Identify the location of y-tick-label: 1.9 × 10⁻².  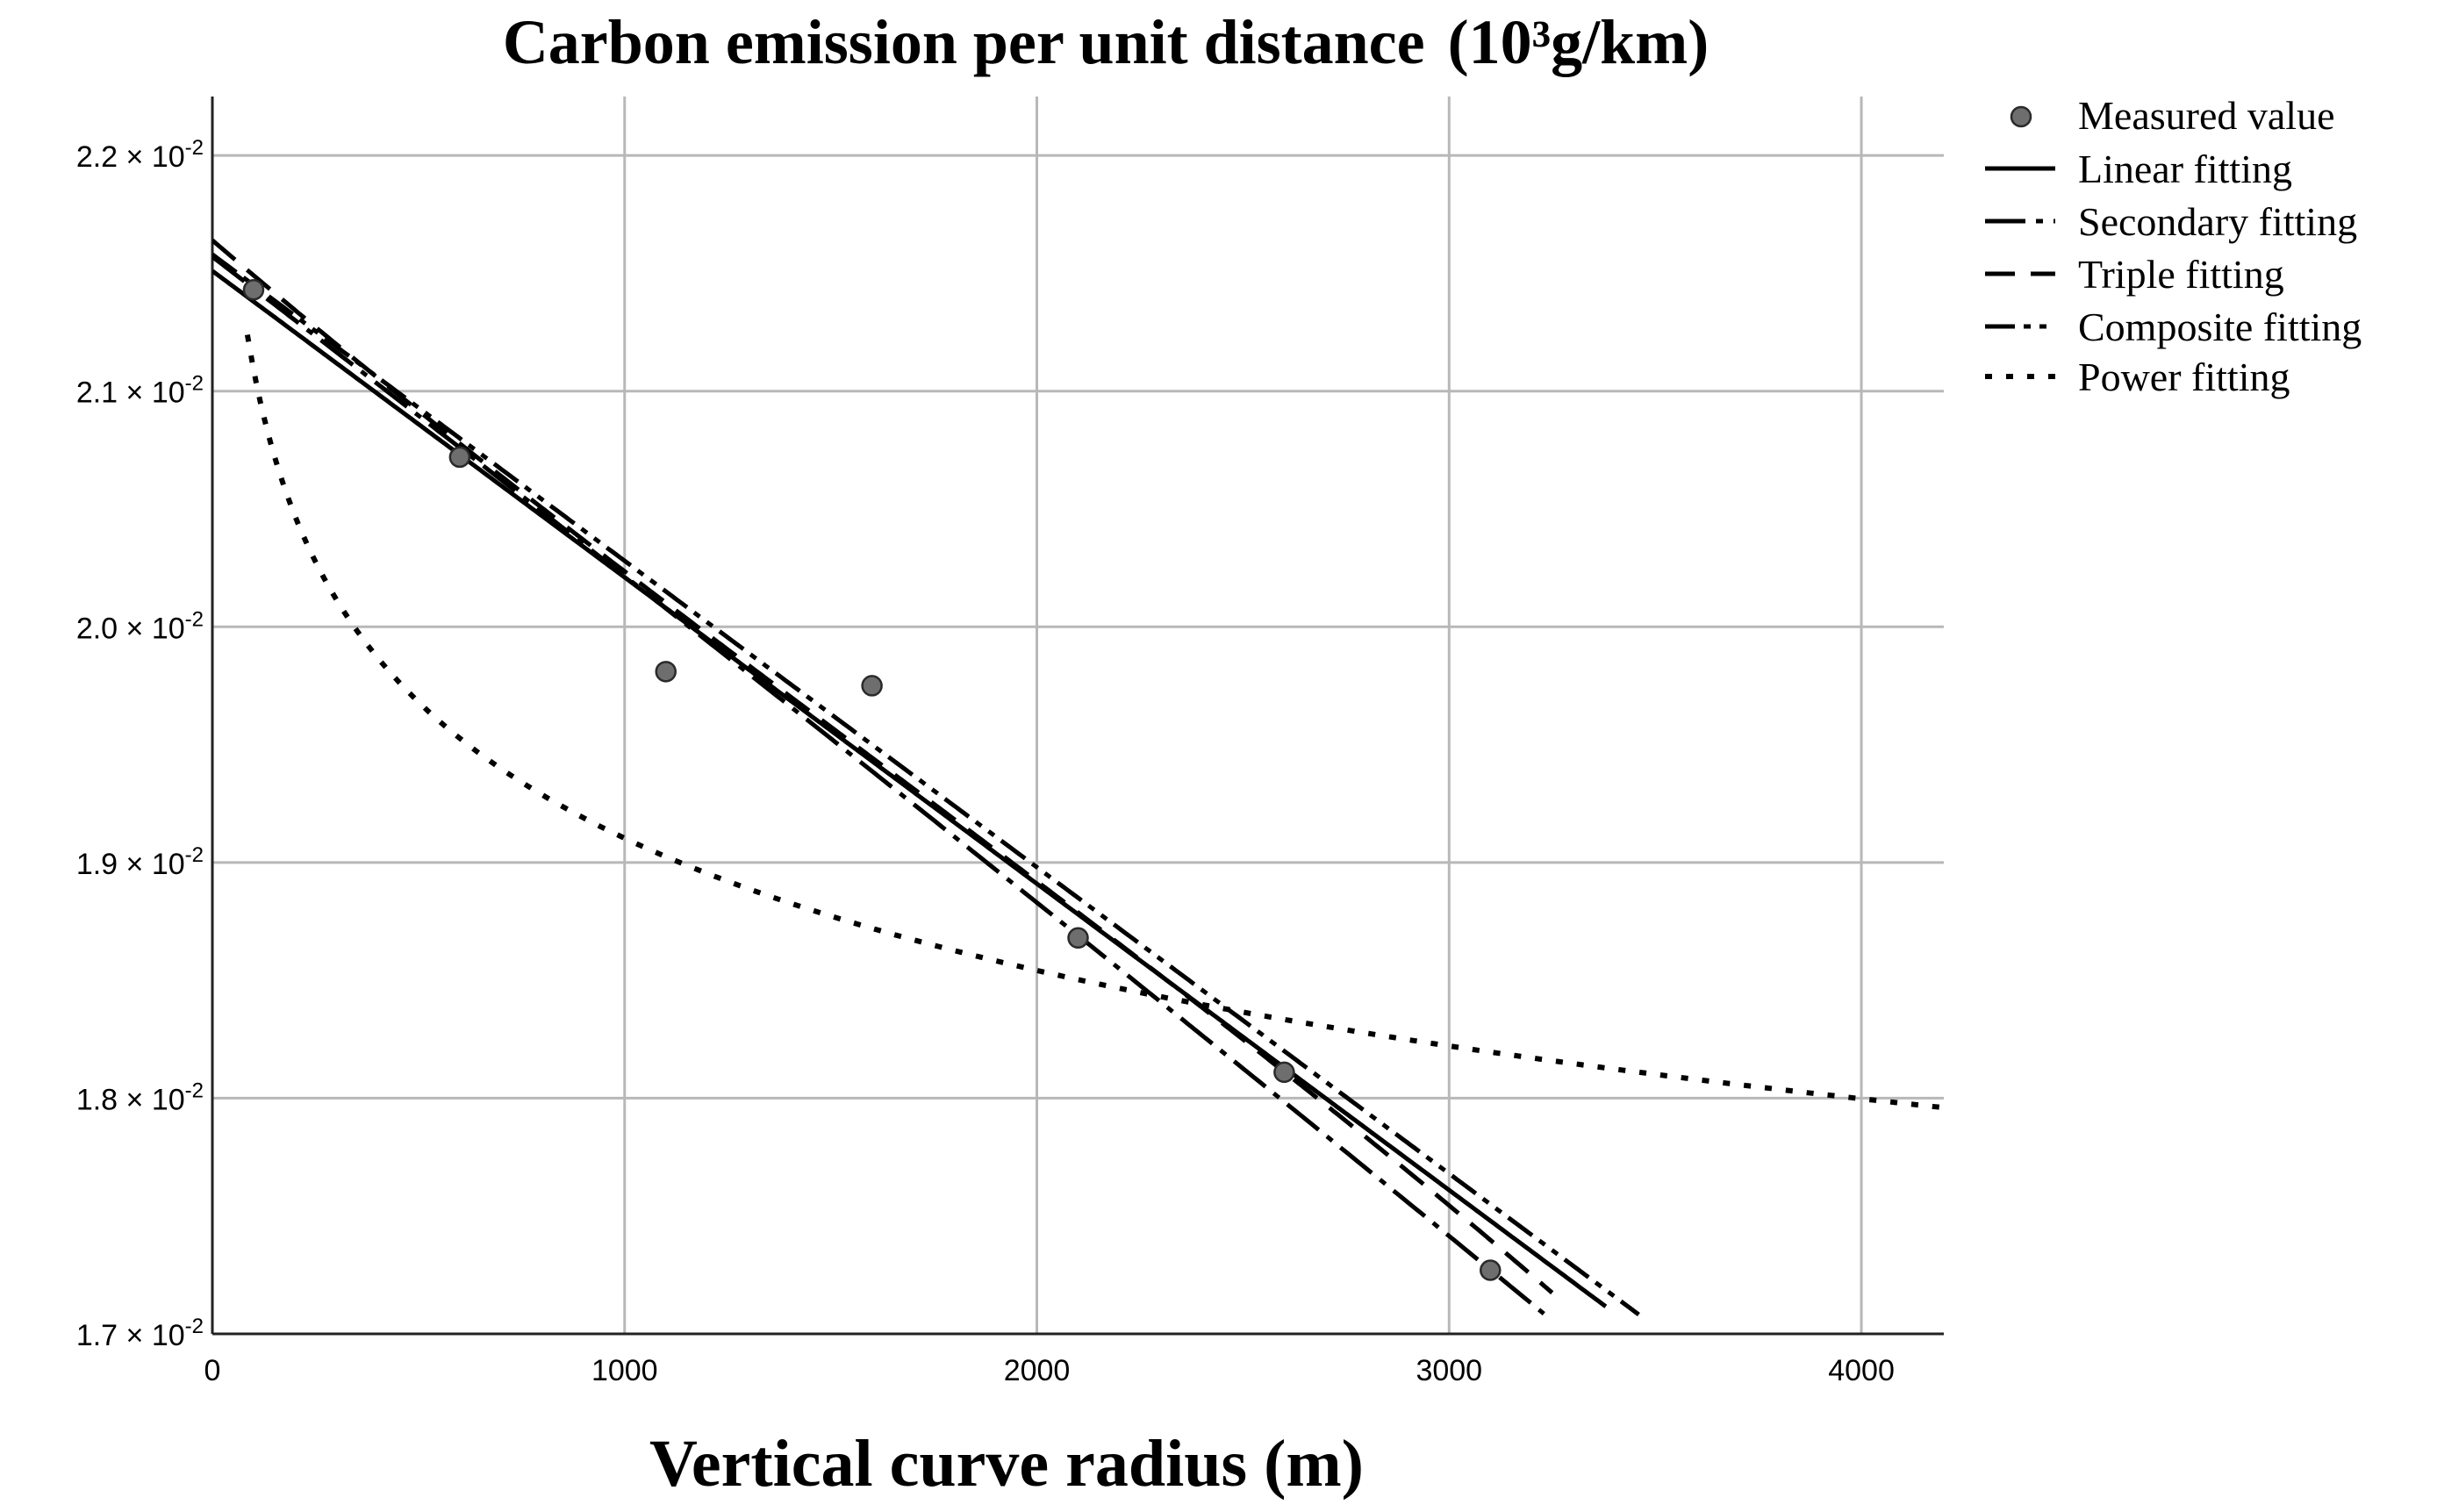
(140, 862).